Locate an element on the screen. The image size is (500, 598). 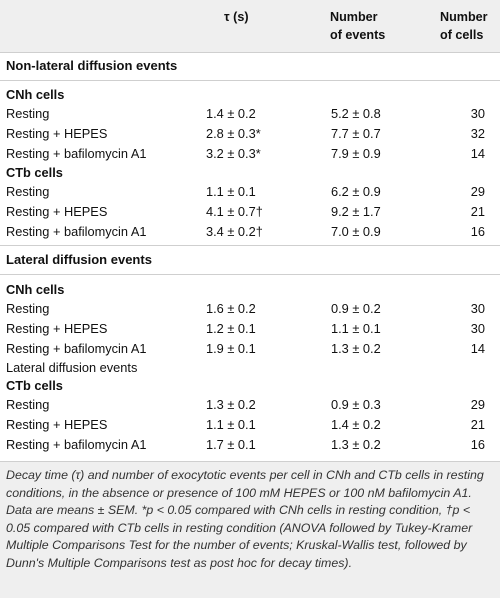
table-row: Resting + HEPES 1.1 ± 0.1 1.4 ± 0.2 21 is located at coordinates (250, 427).